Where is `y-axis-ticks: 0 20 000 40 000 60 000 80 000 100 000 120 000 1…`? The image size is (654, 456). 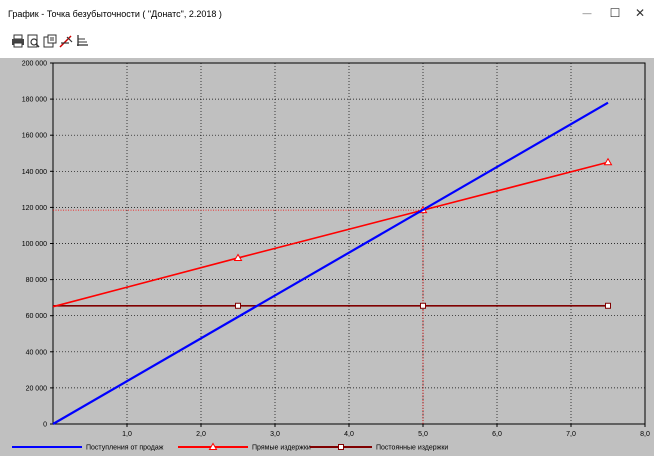 y-axis-ticks: 0 20 000 40 000 60 000 80 000 100 000 120 000 1… is located at coordinates (37, 245).